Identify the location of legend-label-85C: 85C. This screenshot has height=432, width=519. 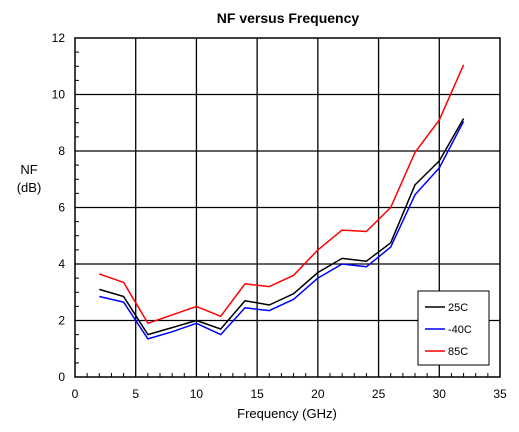
(458, 352).